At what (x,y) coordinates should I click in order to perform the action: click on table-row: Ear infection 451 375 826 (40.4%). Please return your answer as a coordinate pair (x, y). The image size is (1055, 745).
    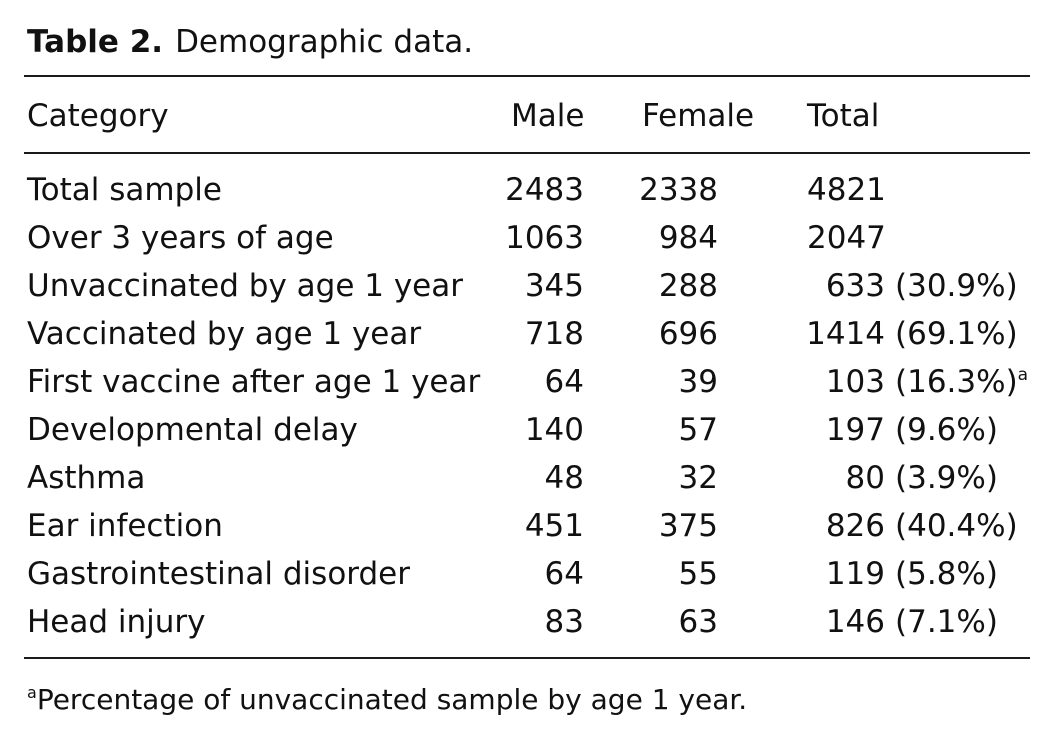
    Looking at the image, I should click on (527, 526).